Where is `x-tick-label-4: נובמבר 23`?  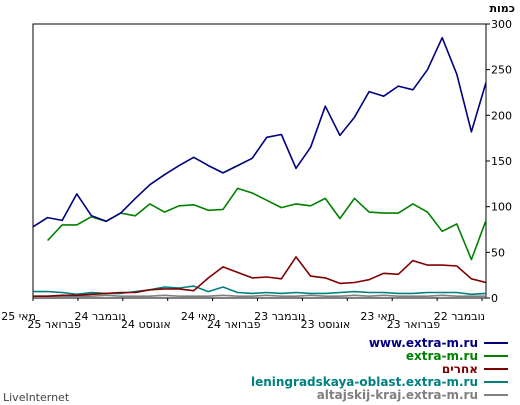
x-tick-label-4: נובמבר 23 is located at coordinates (279, 316).